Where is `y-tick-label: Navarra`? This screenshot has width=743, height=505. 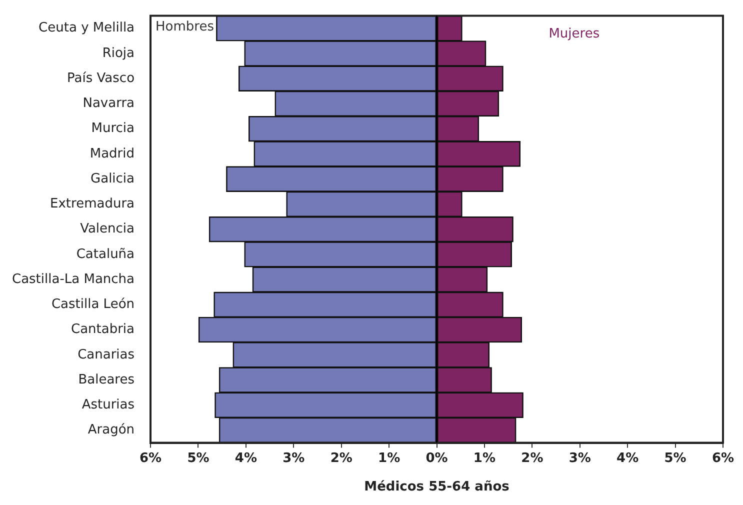 y-tick-label: Navarra is located at coordinates (108, 104).